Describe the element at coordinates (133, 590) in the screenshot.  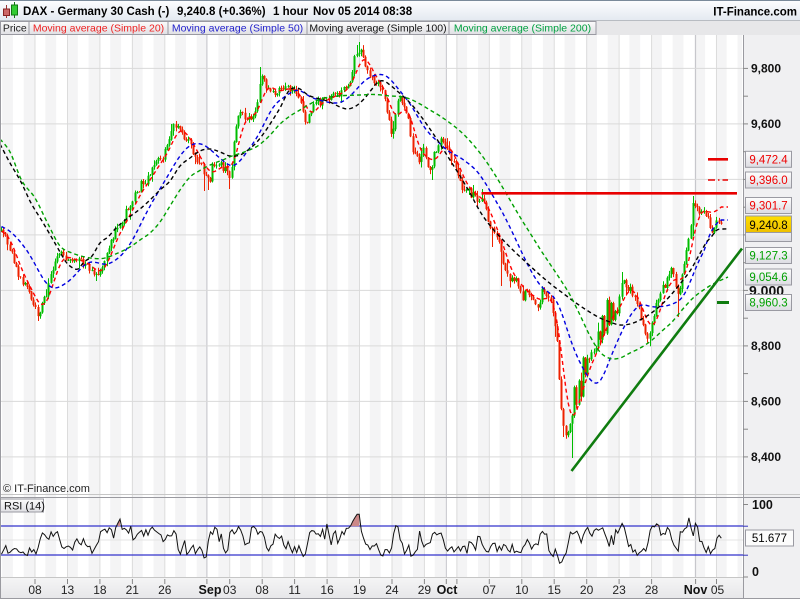
I see `svg-text: 21` at that location.